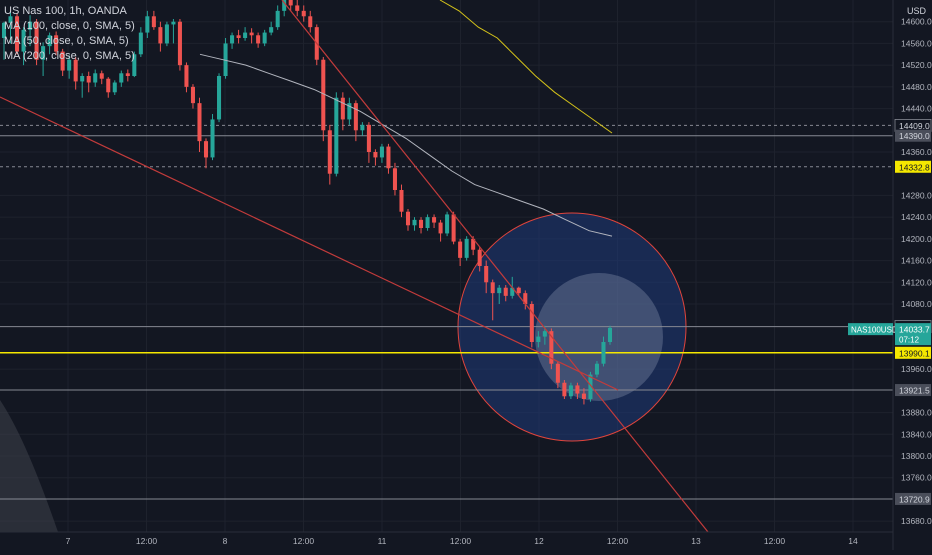 This screenshot has height=555, width=932. I want to click on x-tick-label: 13, so click(696, 541).